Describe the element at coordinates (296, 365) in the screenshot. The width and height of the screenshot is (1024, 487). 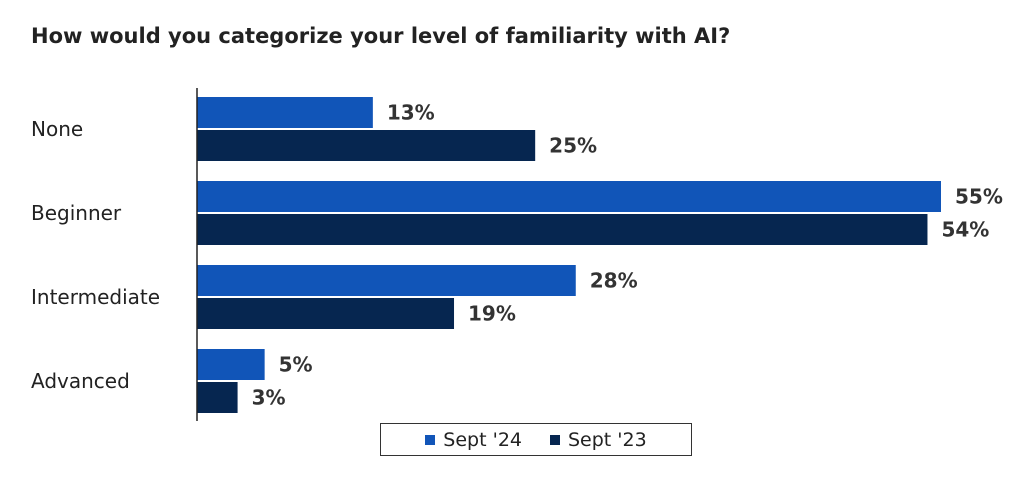
I see `value-label-advanced-series-0: 5%` at that location.